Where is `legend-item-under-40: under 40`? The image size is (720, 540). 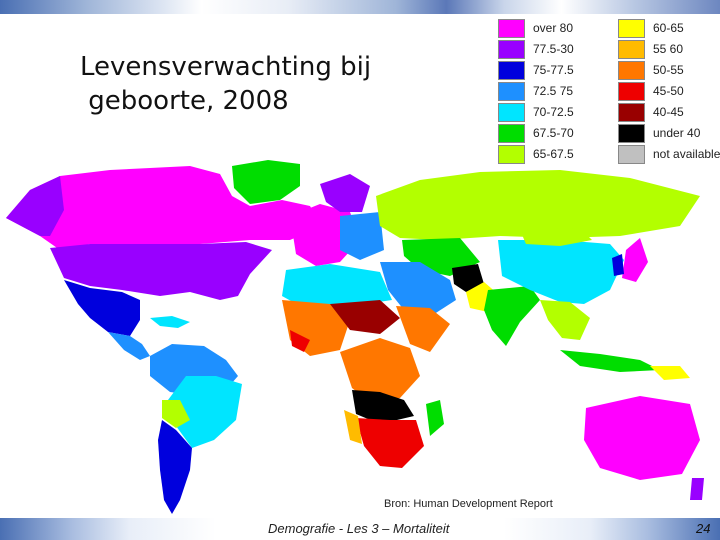
legend-item-under-40: under 40 is located at coordinates (659, 133).